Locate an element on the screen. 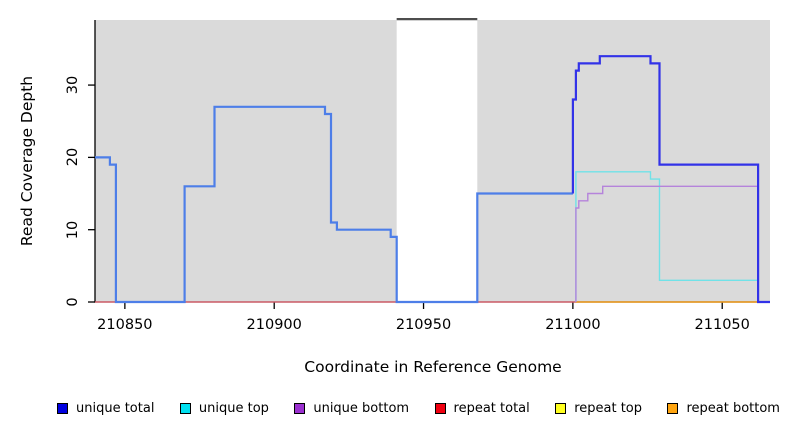 Image resolution: width=792 pixels, height=432 pixels. legend-item-unique-top: unique top is located at coordinates (224, 408).